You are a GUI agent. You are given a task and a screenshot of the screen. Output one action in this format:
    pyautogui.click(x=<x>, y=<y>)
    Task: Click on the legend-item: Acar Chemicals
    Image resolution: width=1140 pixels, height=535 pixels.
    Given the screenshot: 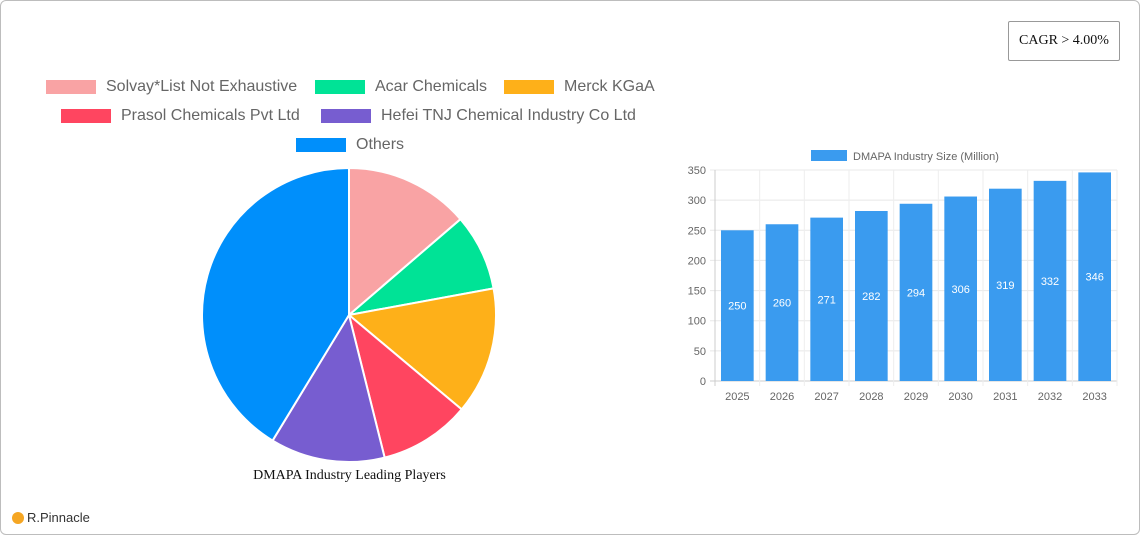 What is the action you would take?
    pyautogui.click(x=401, y=87)
    